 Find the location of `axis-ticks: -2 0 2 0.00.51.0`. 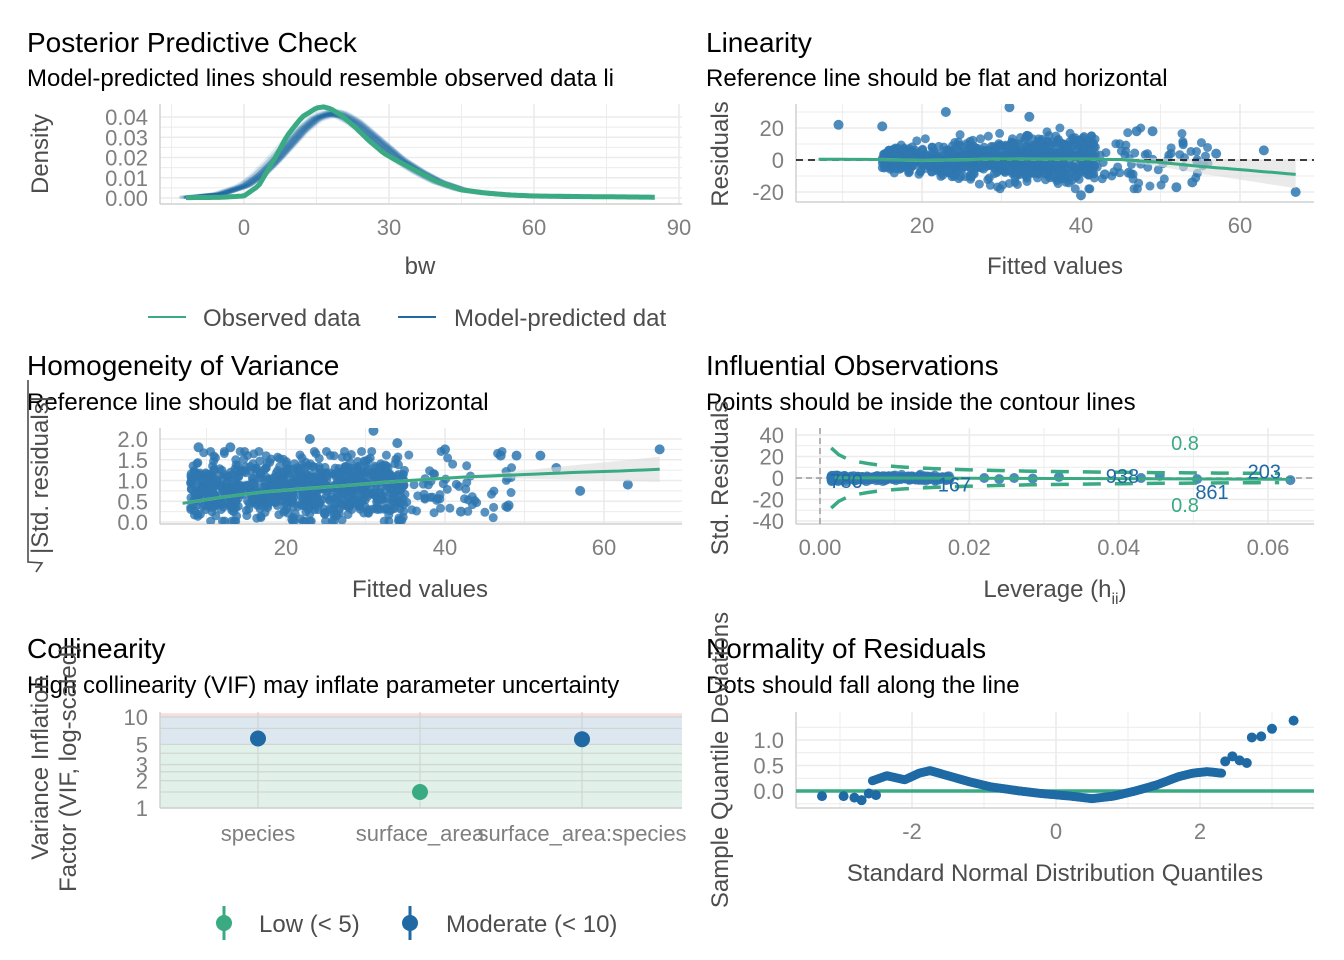

axis-ticks: -2 0 2 0.00.51.0 is located at coordinates (979, 786).